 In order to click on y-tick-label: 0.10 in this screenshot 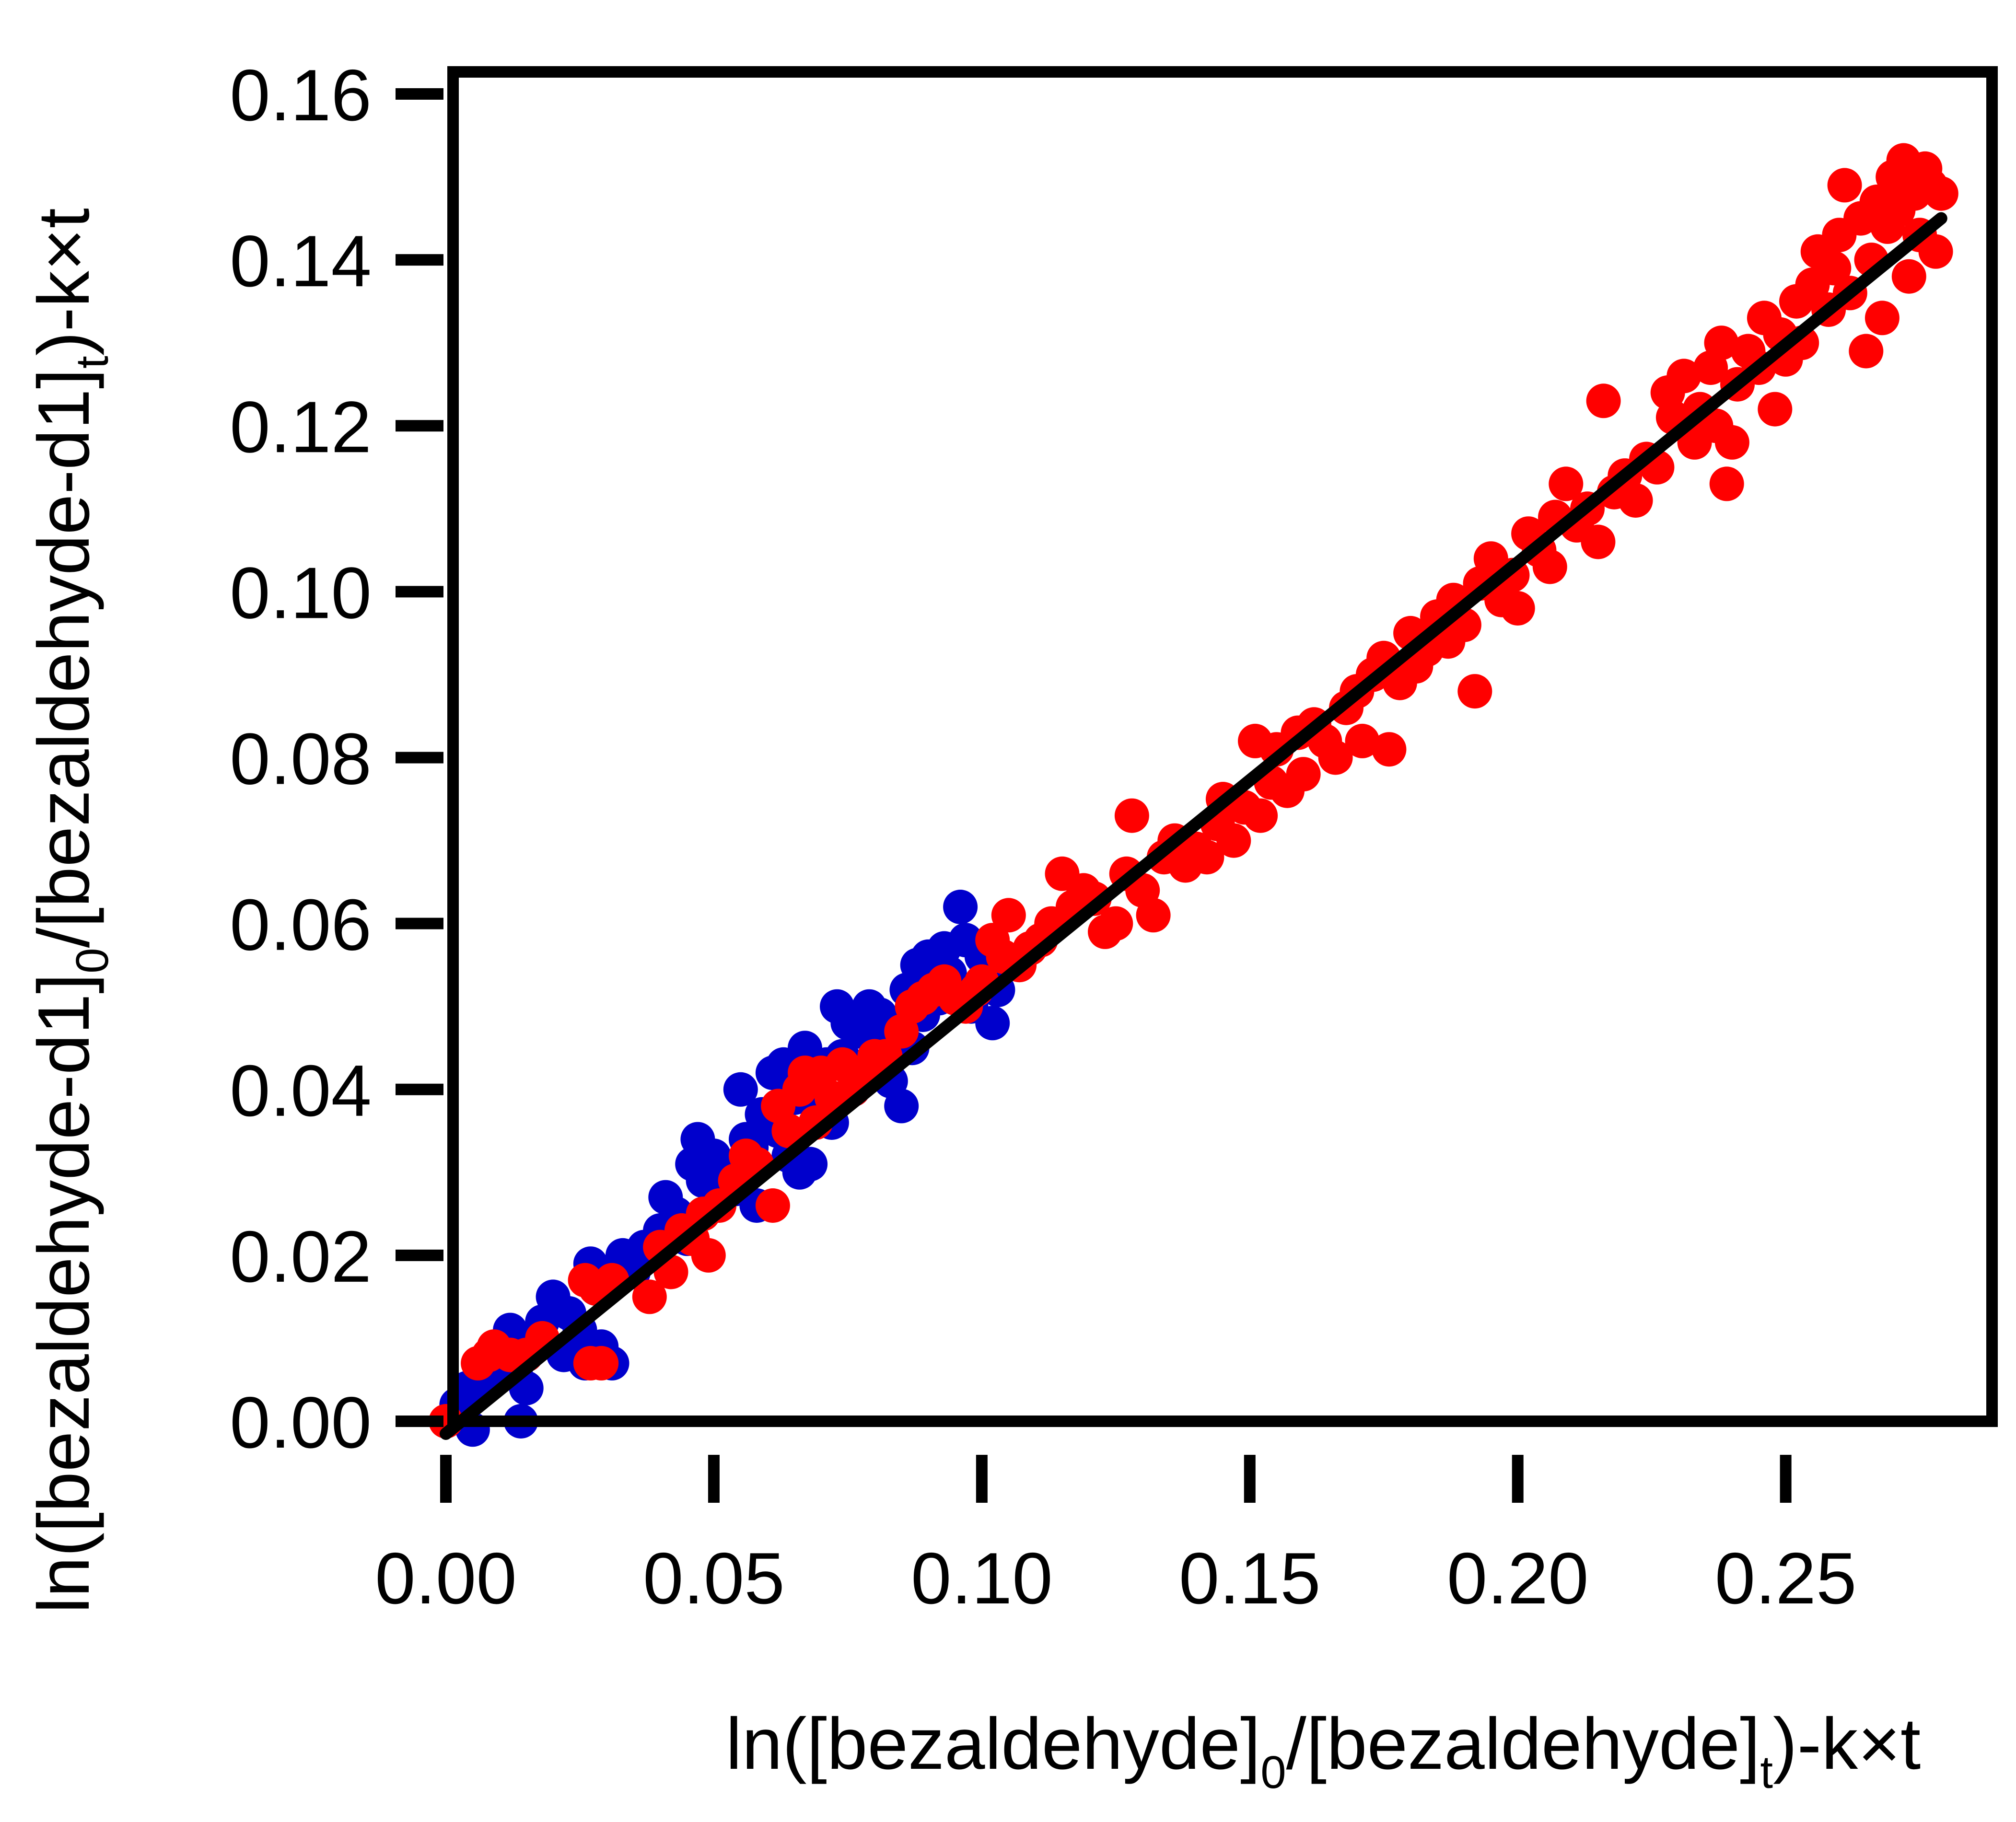, I will do `click(301, 593)`.